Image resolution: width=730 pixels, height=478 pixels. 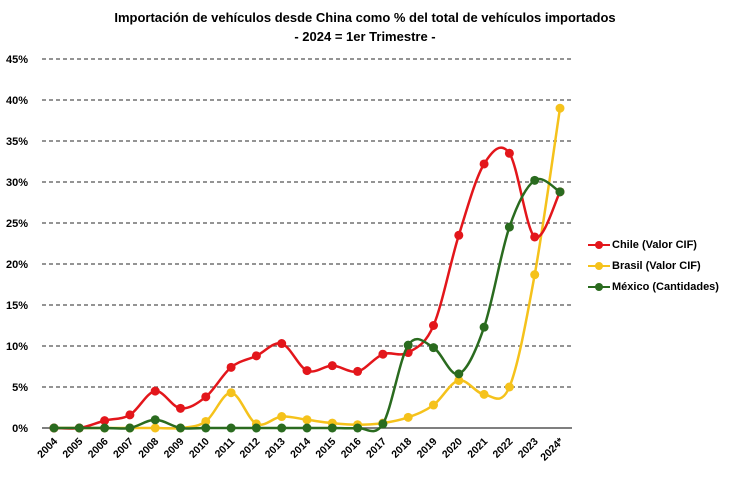 What do you see at coordinates (325, 448) in the screenshot?
I see `x-tick-label: 2015` at bounding box center [325, 448].